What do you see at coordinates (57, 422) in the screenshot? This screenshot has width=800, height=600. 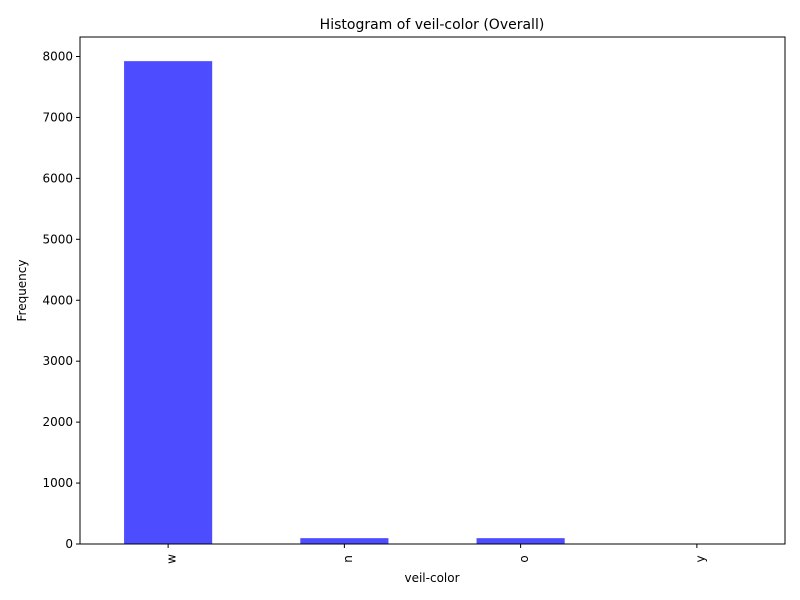 I see `y-tick-label-2000: 2000` at bounding box center [57, 422].